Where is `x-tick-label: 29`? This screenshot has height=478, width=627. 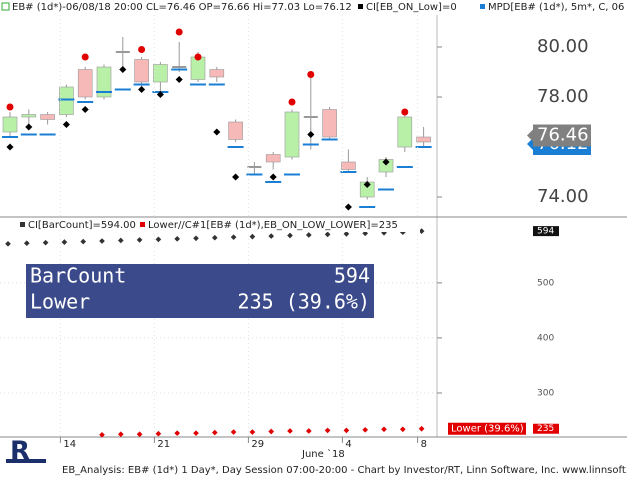
x-tick-label: 29 is located at coordinates (257, 444).